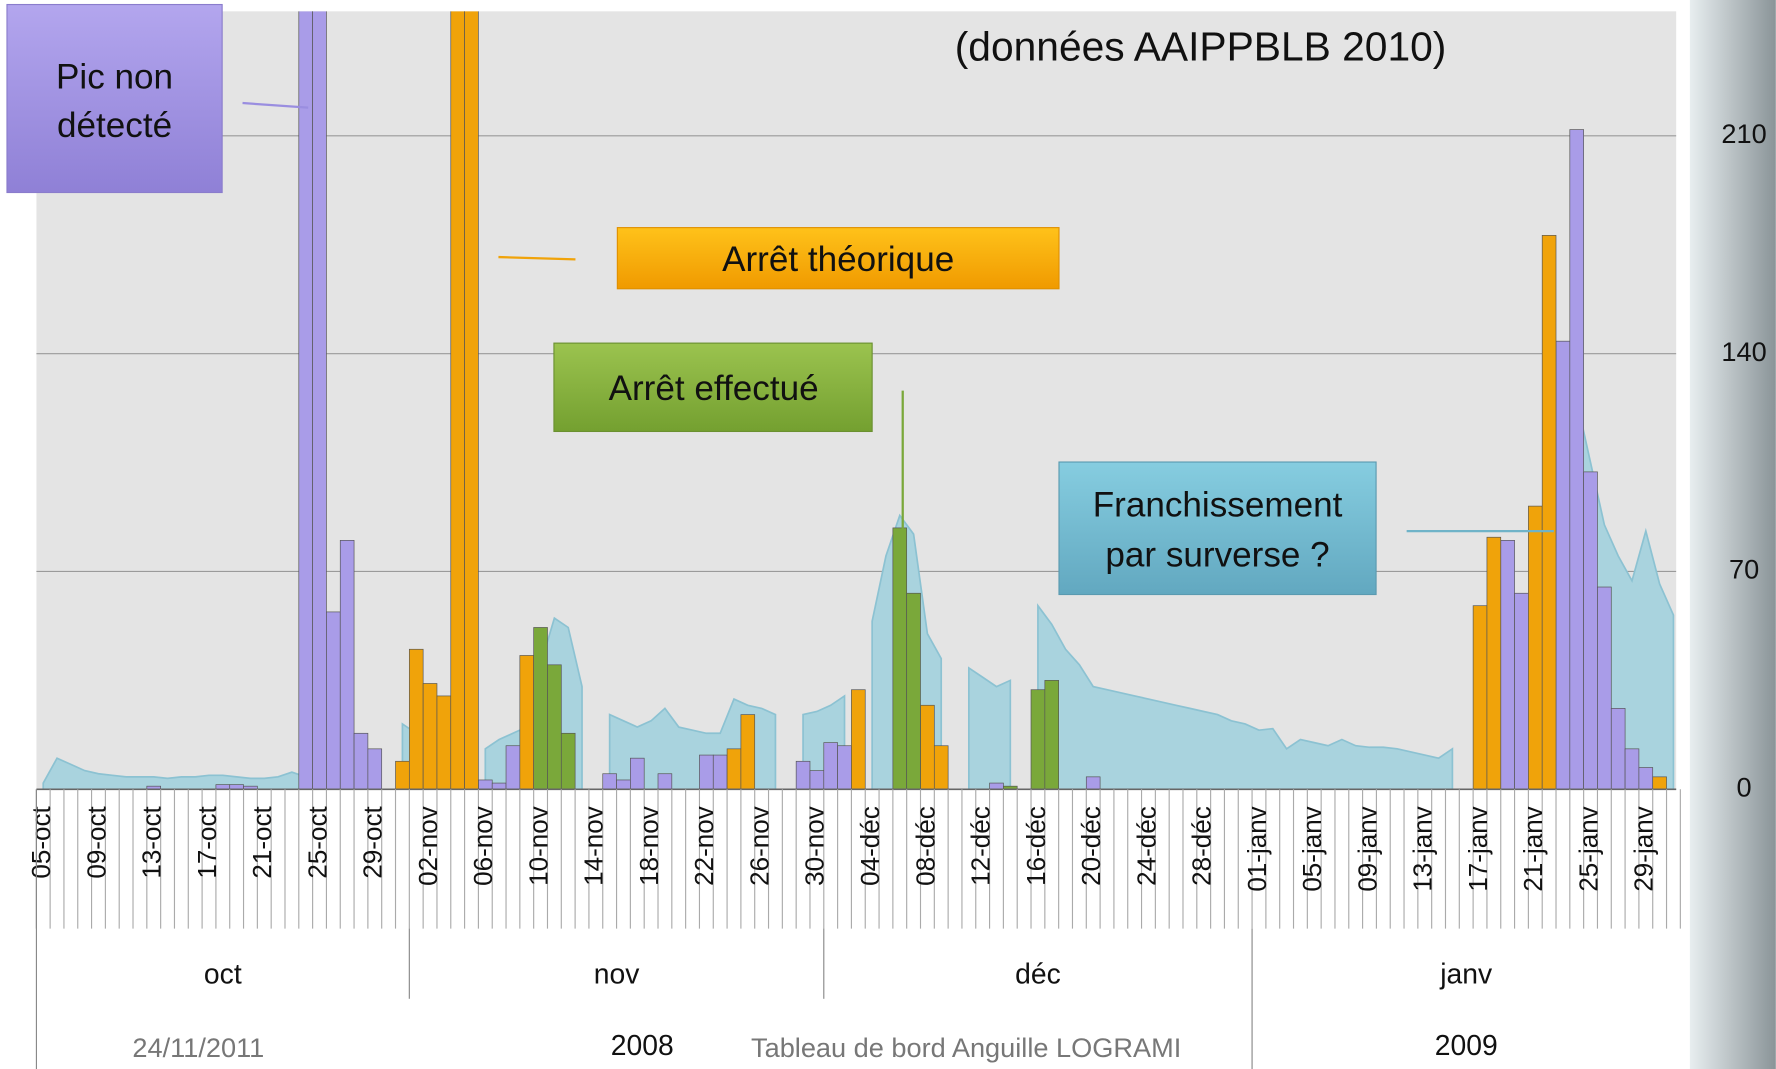  Describe the element at coordinates (198, 1047) in the screenshot. I see `footer-date: 24/11/2011` at that location.